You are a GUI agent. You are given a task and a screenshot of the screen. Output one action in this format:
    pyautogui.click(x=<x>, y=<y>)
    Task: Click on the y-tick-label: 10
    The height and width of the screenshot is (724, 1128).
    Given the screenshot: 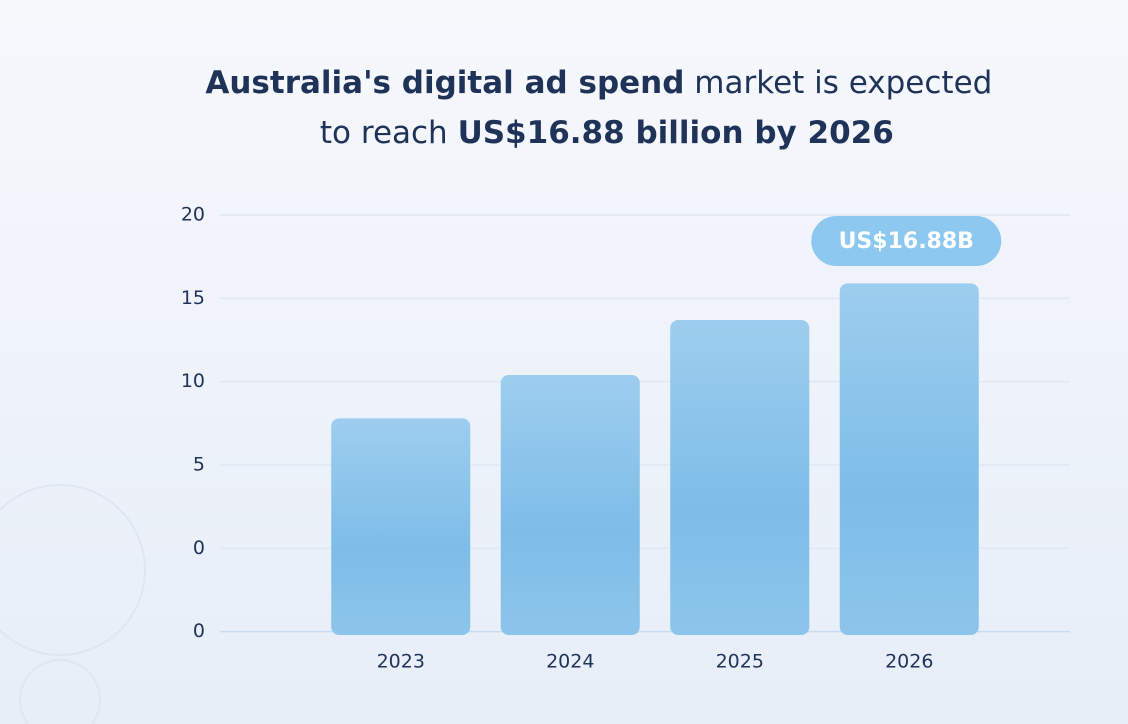 What is the action you would take?
    pyautogui.click(x=193, y=381)
    